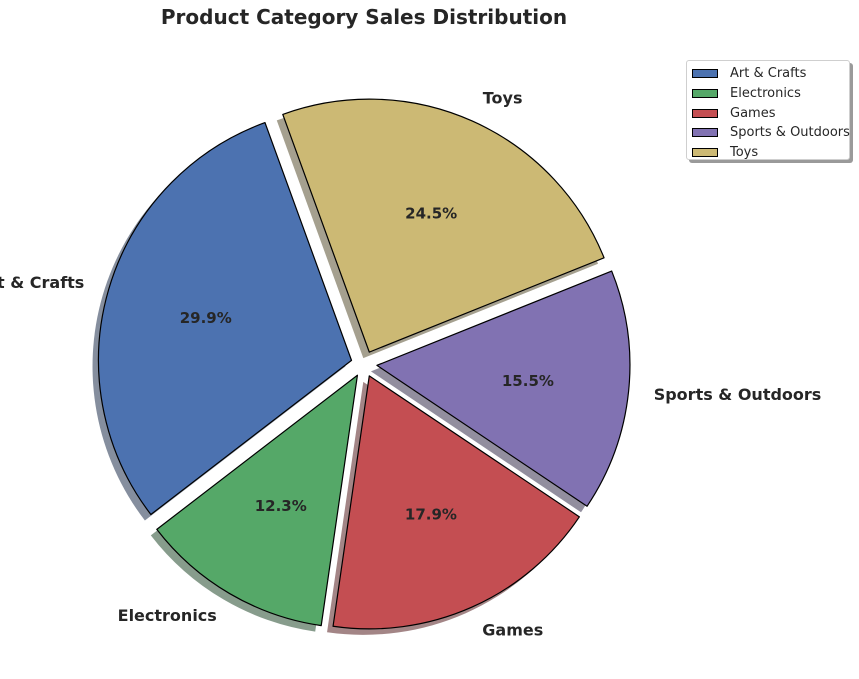 The height and width of the screenshot is (679, 859). Describe the element at coordinates (512, 630) in the screenshot. I see `category-label-games: Games` at that location.